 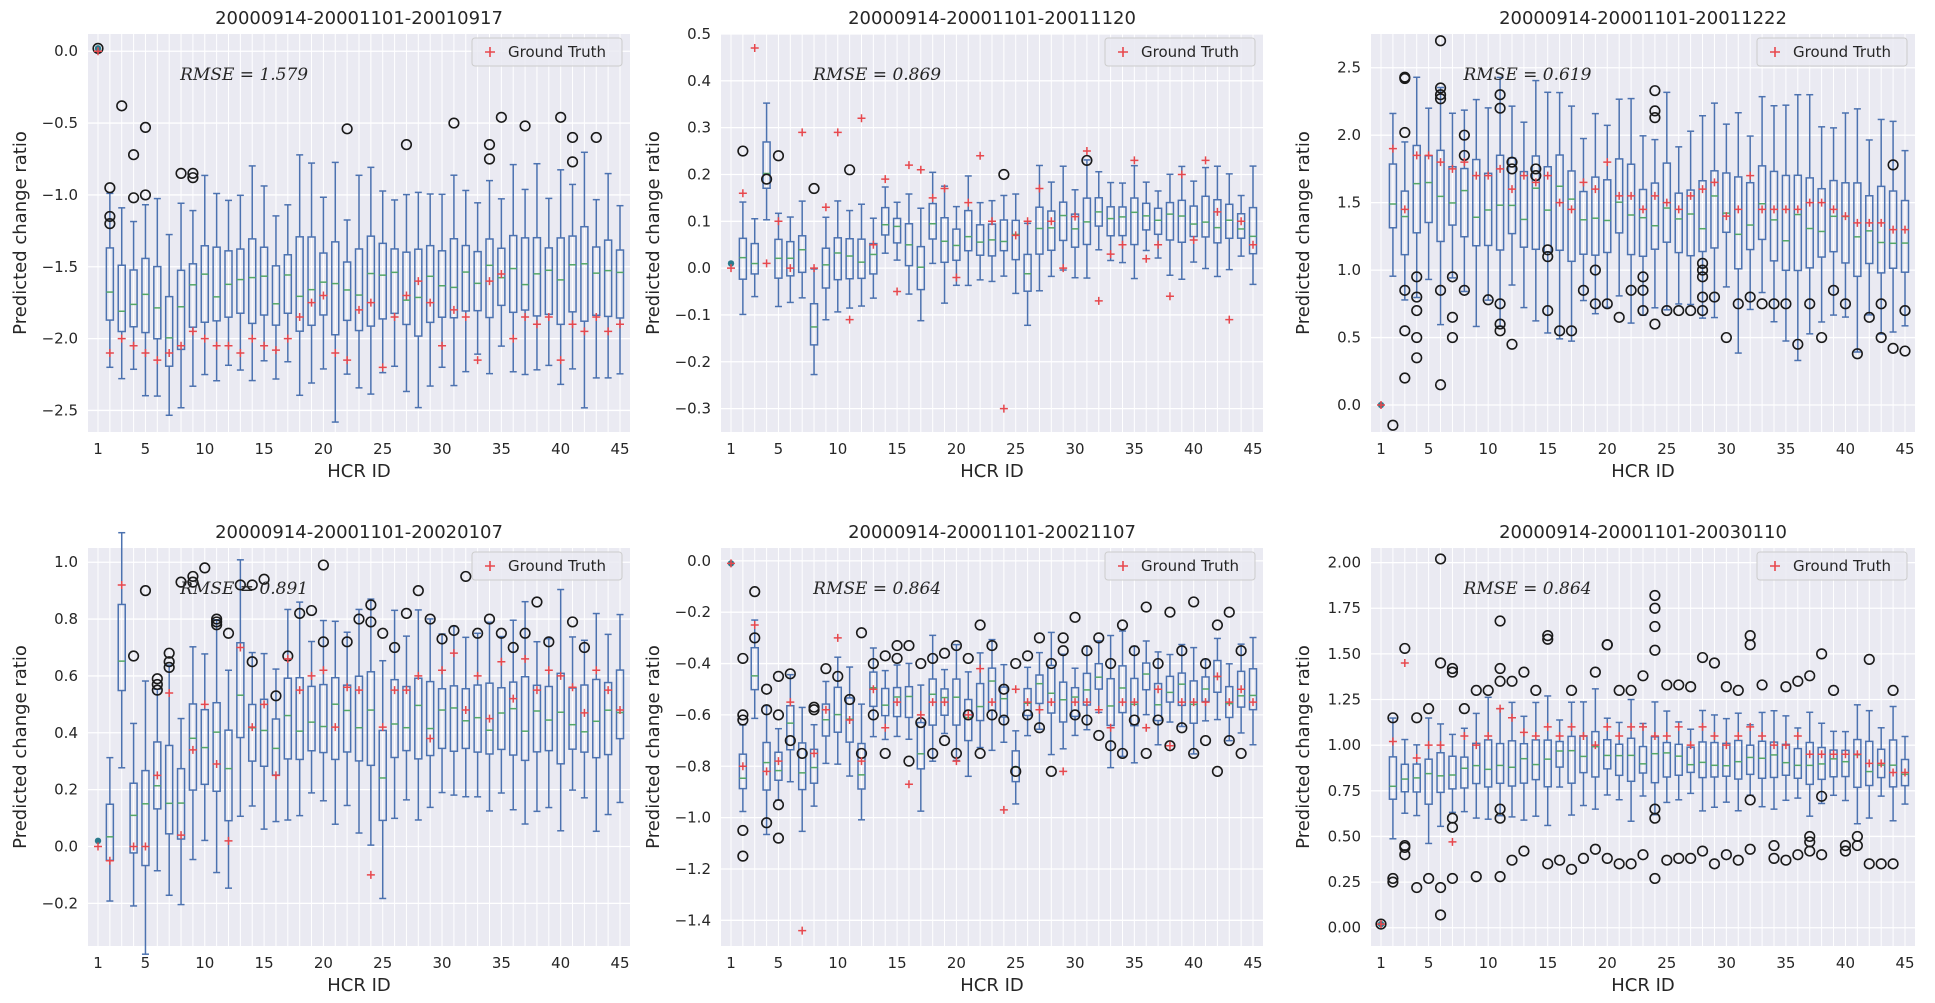 What do you see at coordinates (60, 339) in the screenshot?
I see `y-tick-label: −2.0` at bounding box center [60, 339].